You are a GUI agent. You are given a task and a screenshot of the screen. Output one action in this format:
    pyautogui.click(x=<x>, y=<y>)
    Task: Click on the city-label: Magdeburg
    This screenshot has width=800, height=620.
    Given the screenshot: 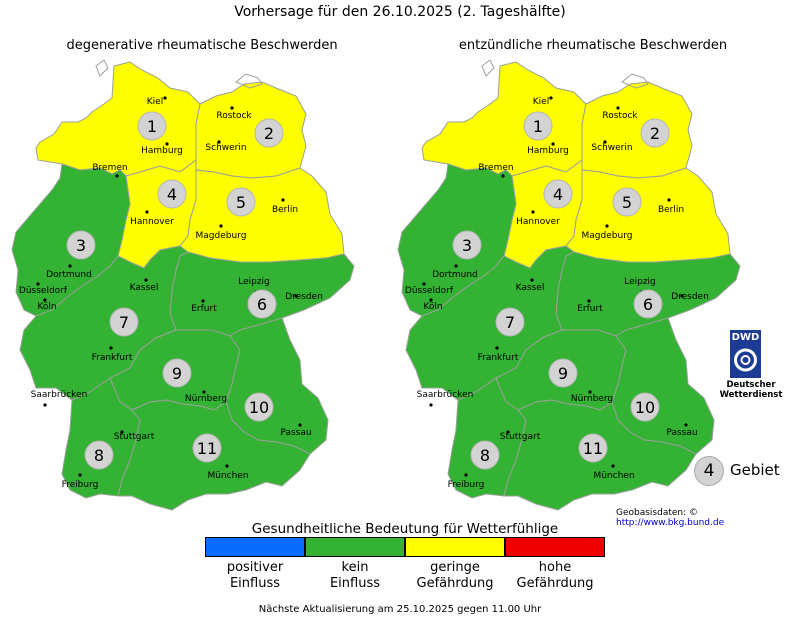 What is the action you would take?
    pyautogui.click(x=607, y=236)
    